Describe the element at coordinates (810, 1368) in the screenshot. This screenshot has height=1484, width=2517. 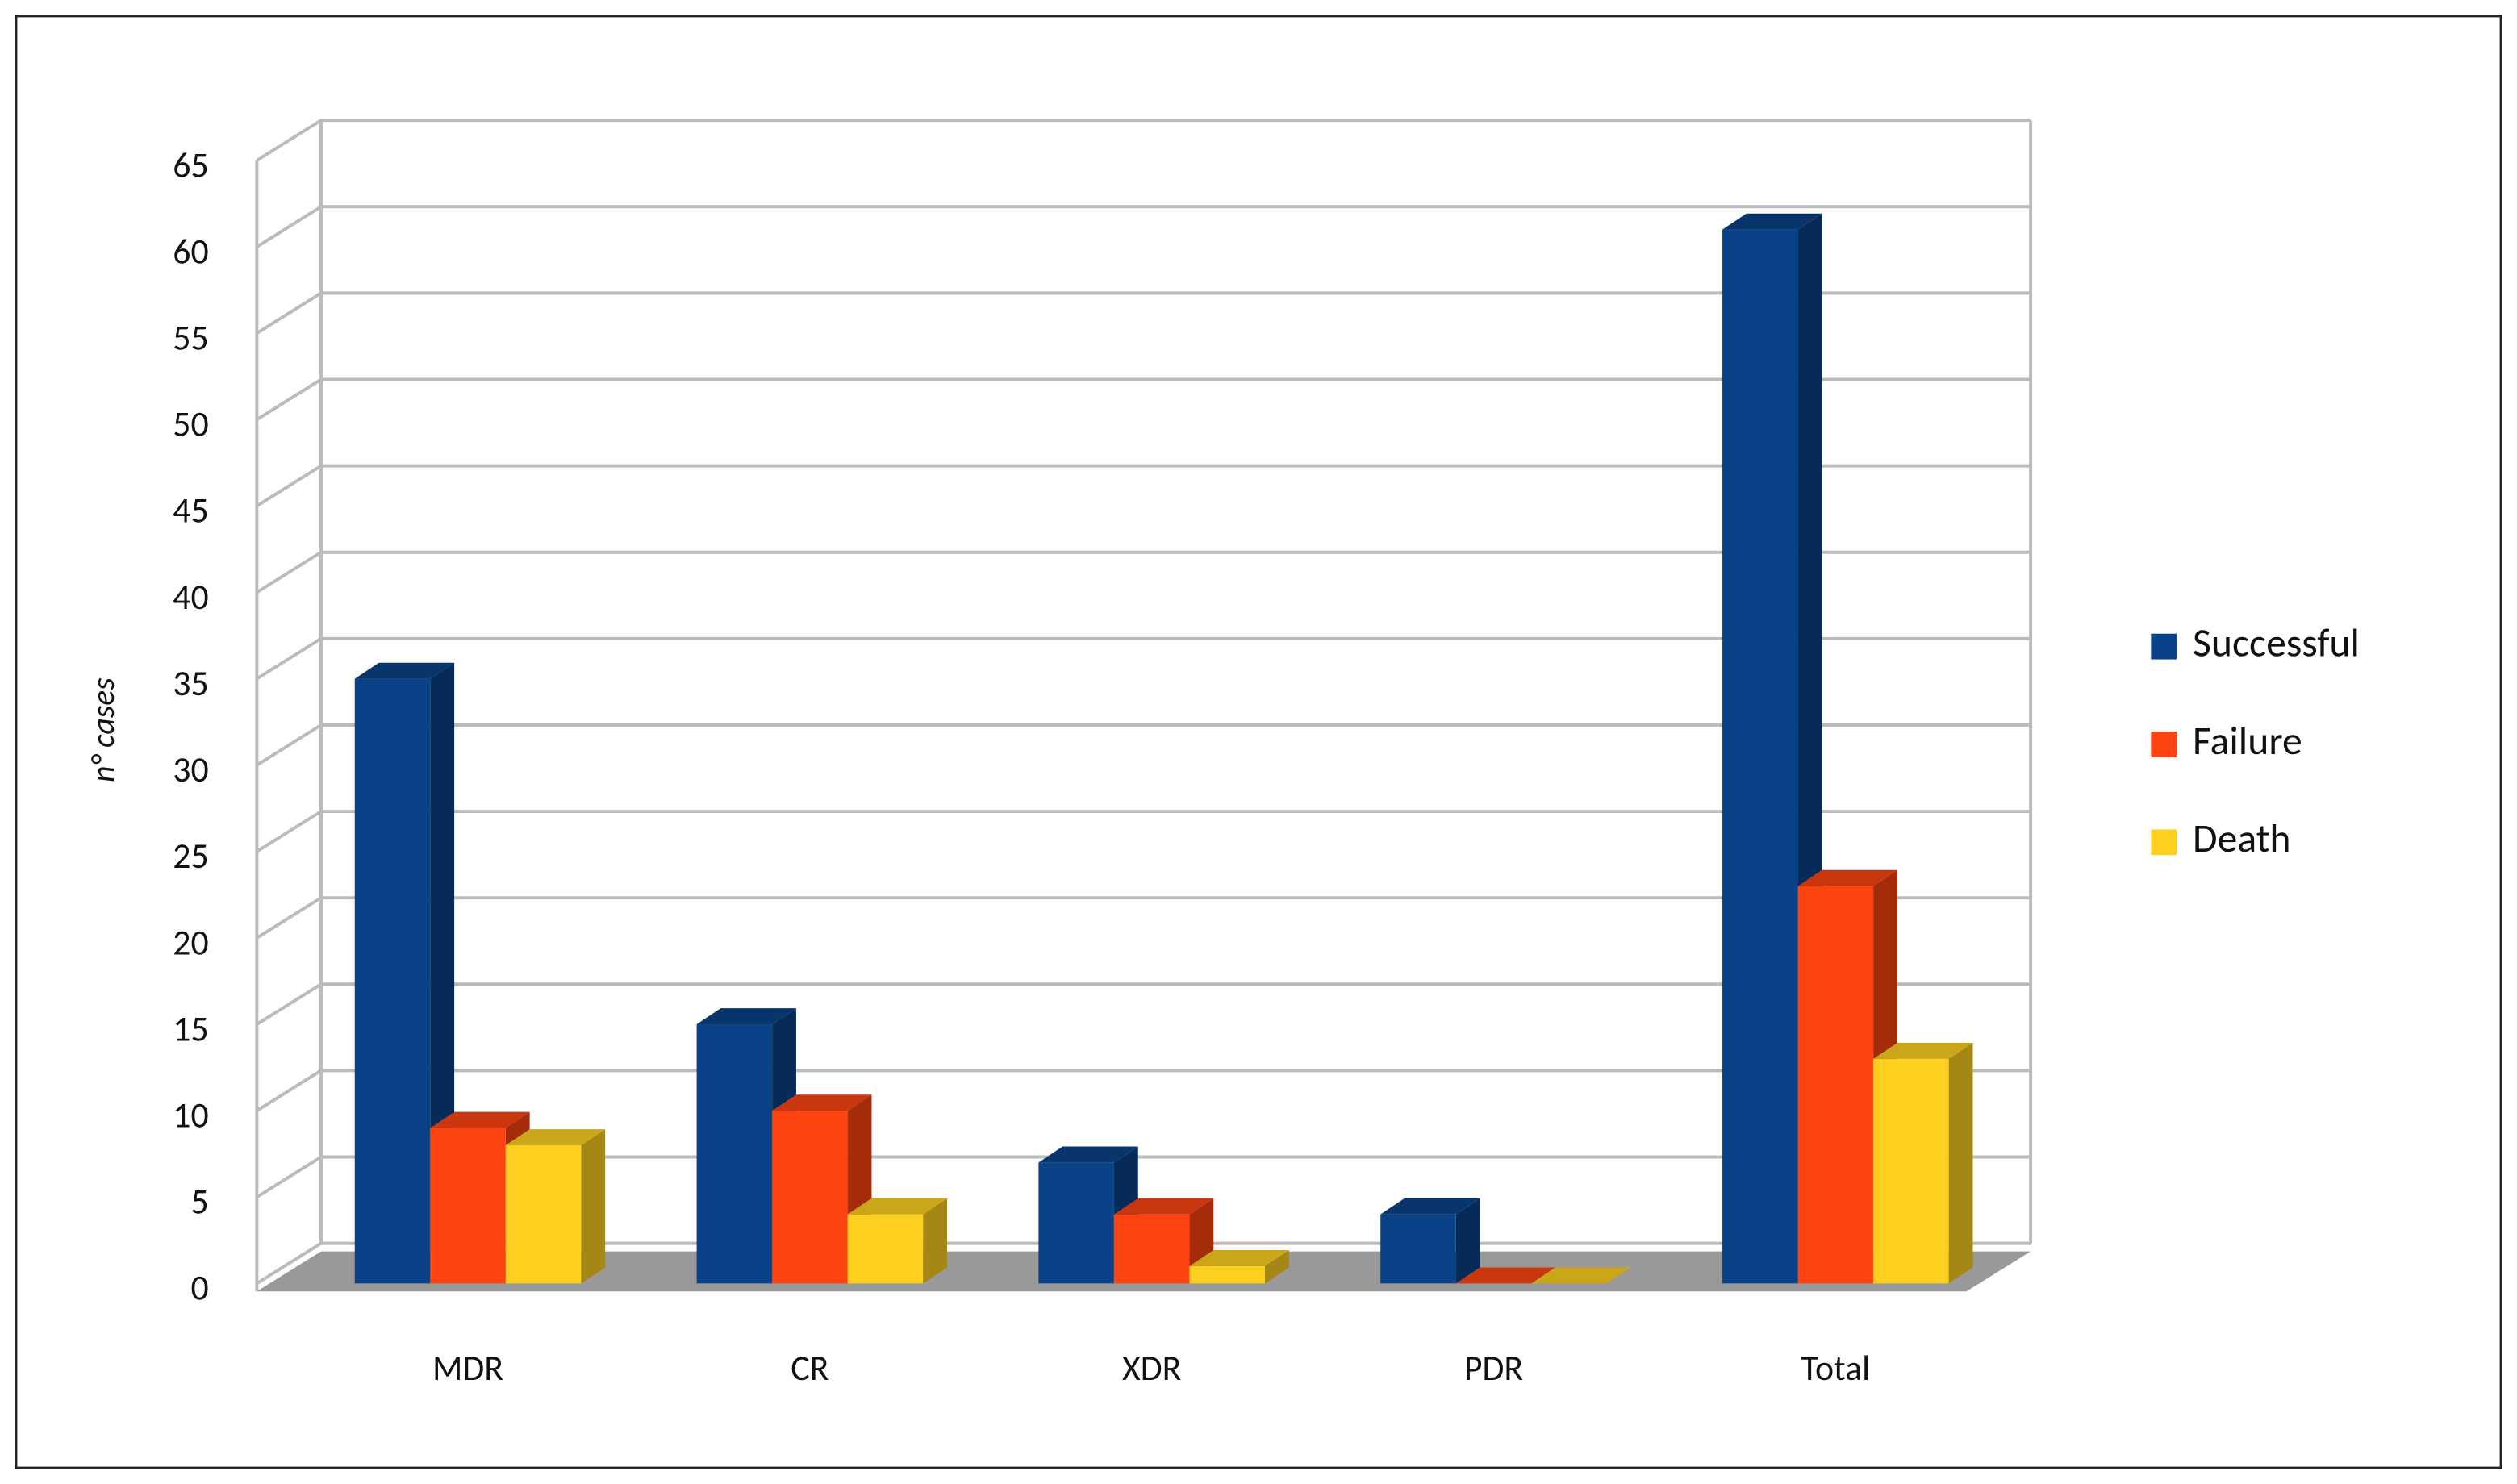
I see `x-tick-label: CR` at that location.